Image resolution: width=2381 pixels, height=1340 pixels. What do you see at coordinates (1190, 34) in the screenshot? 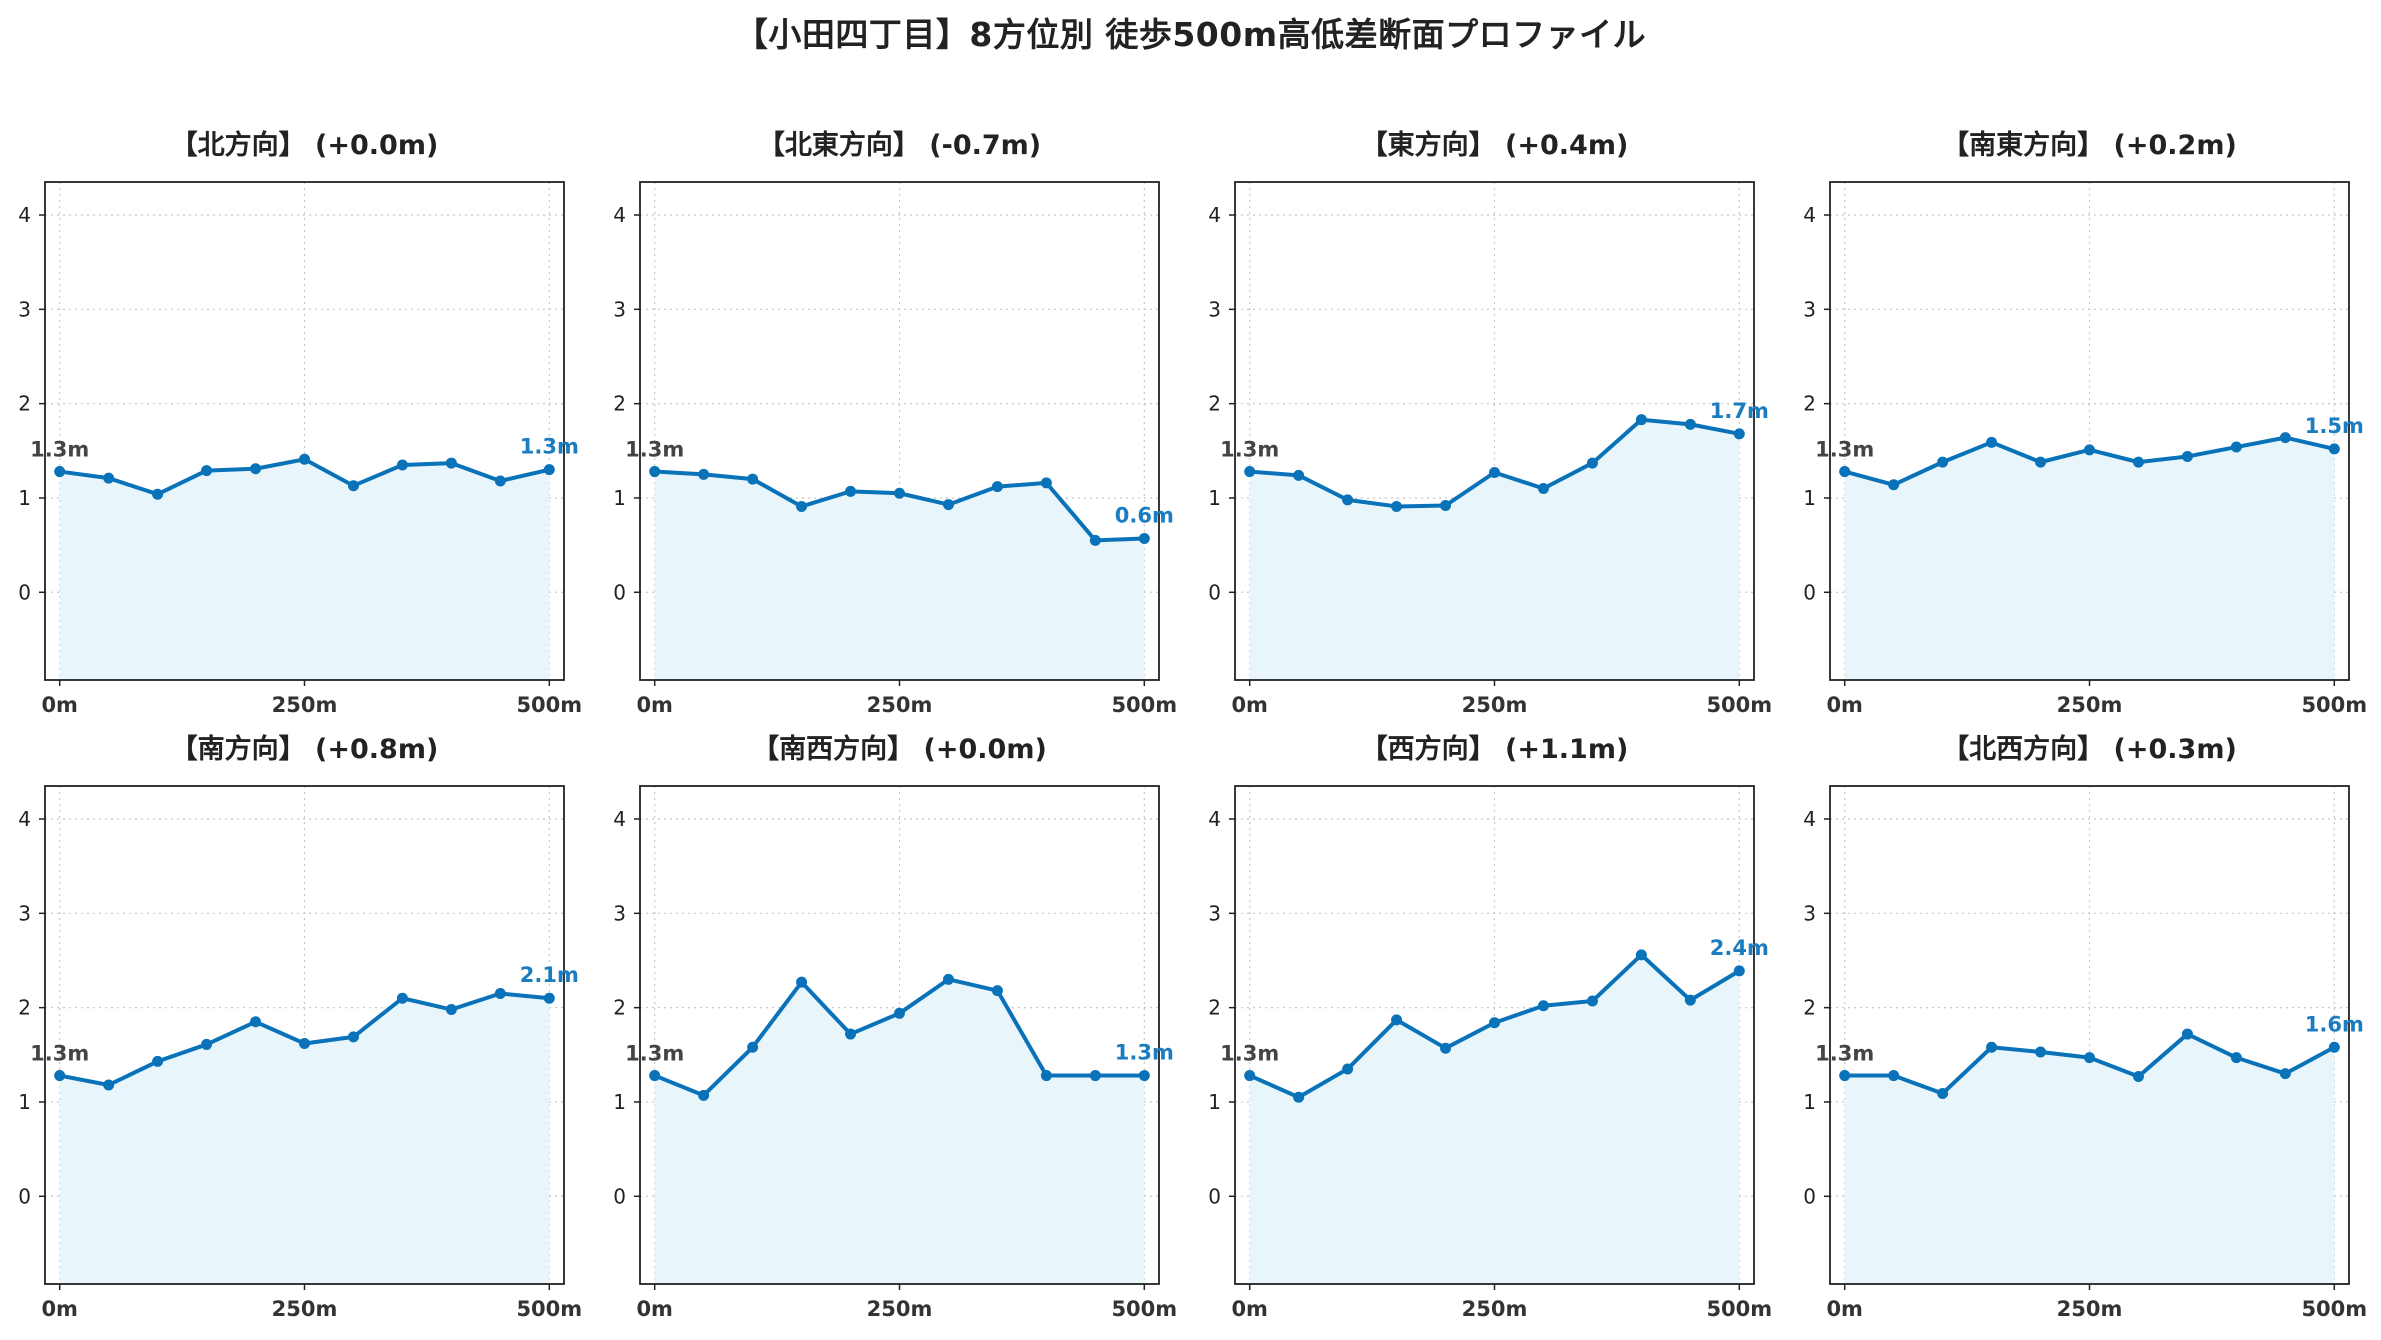
I see `figure-title: 【小田四丁目】8方位別 徒歩500m高低差断面プロファイル` at bounding box center [1190, 34].